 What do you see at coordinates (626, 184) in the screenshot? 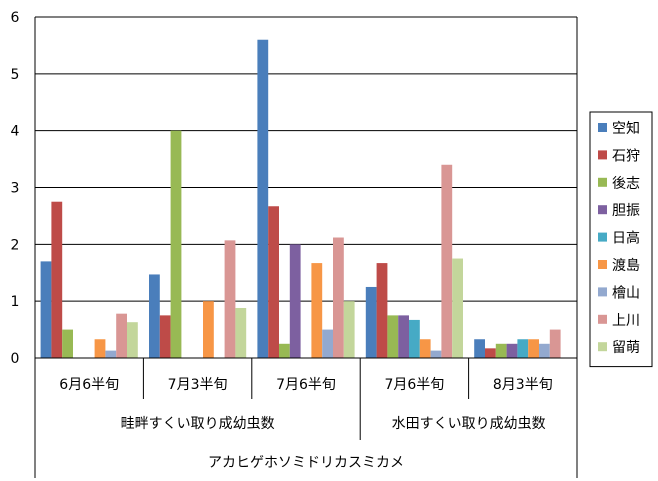
I see `legend-label: 後志` at bounding box center [626, 184].